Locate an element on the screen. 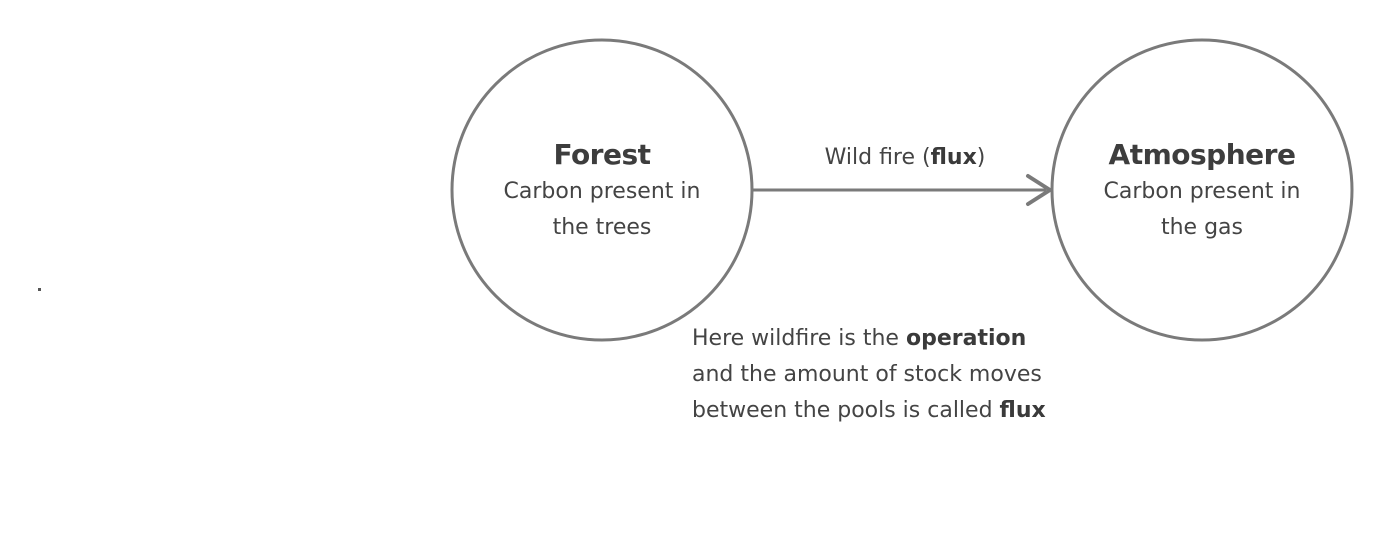 The height and width of the screenshot is (540, 1392). atmosphere-desc-line1: Carbon present in is located at coordinates (1202, 191).